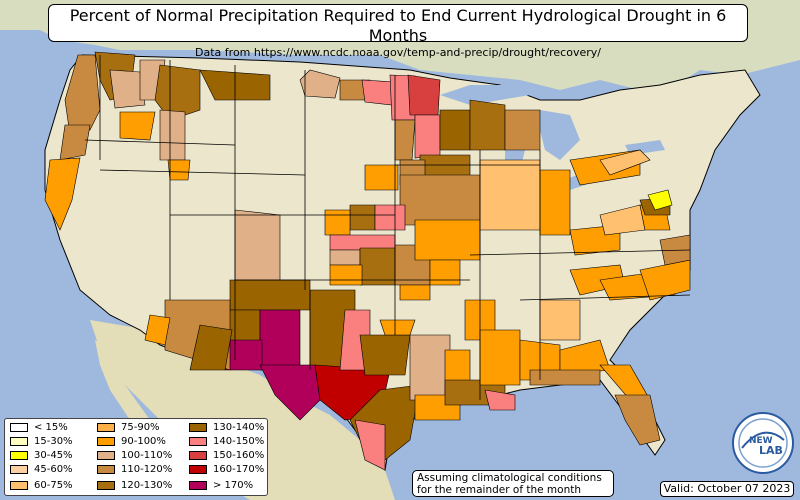 The height and width of the screenshot is (500, 800). What do you see at coordinates (727, 489) in the screenshot?
I see `valid-date: Valid: October 07 2023` at bounding box center [727, 489].